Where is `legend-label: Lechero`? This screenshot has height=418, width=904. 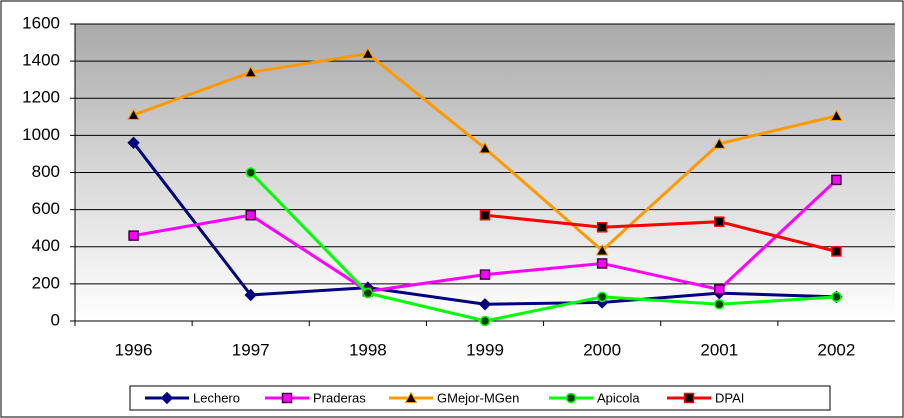 legend-label: Lechero is located at coordinates (216, 397).